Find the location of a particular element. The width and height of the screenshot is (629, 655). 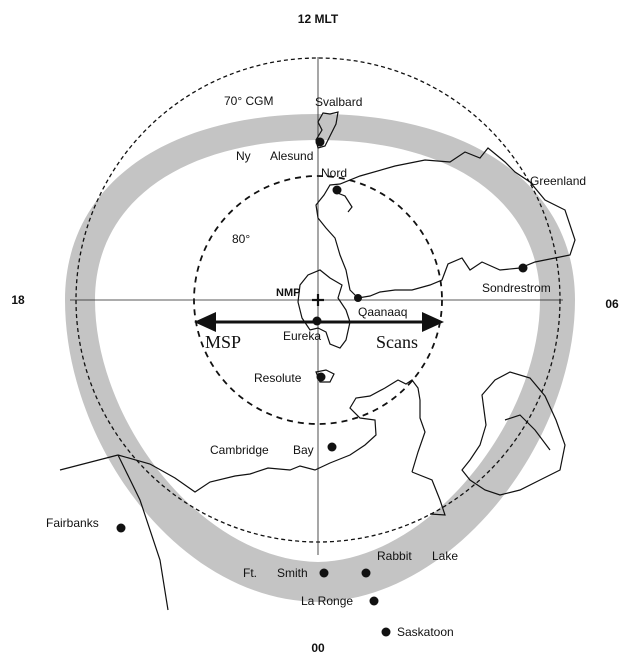

label-12-mlt: 12 MLT is located at coordinates (318, 19).